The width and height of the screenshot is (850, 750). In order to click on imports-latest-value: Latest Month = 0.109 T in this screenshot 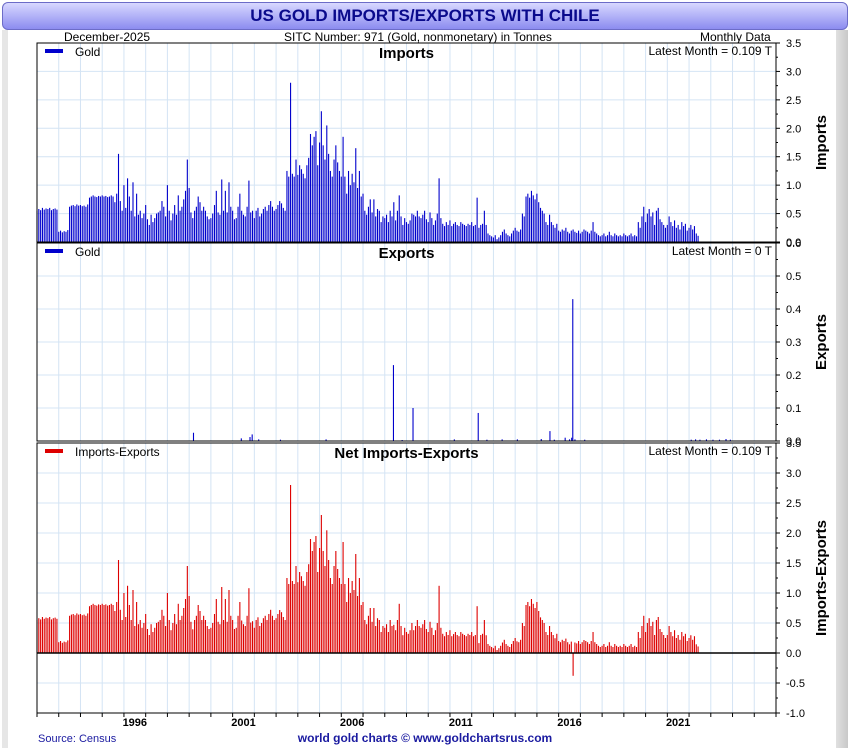, I will do `click(710, 51)`.